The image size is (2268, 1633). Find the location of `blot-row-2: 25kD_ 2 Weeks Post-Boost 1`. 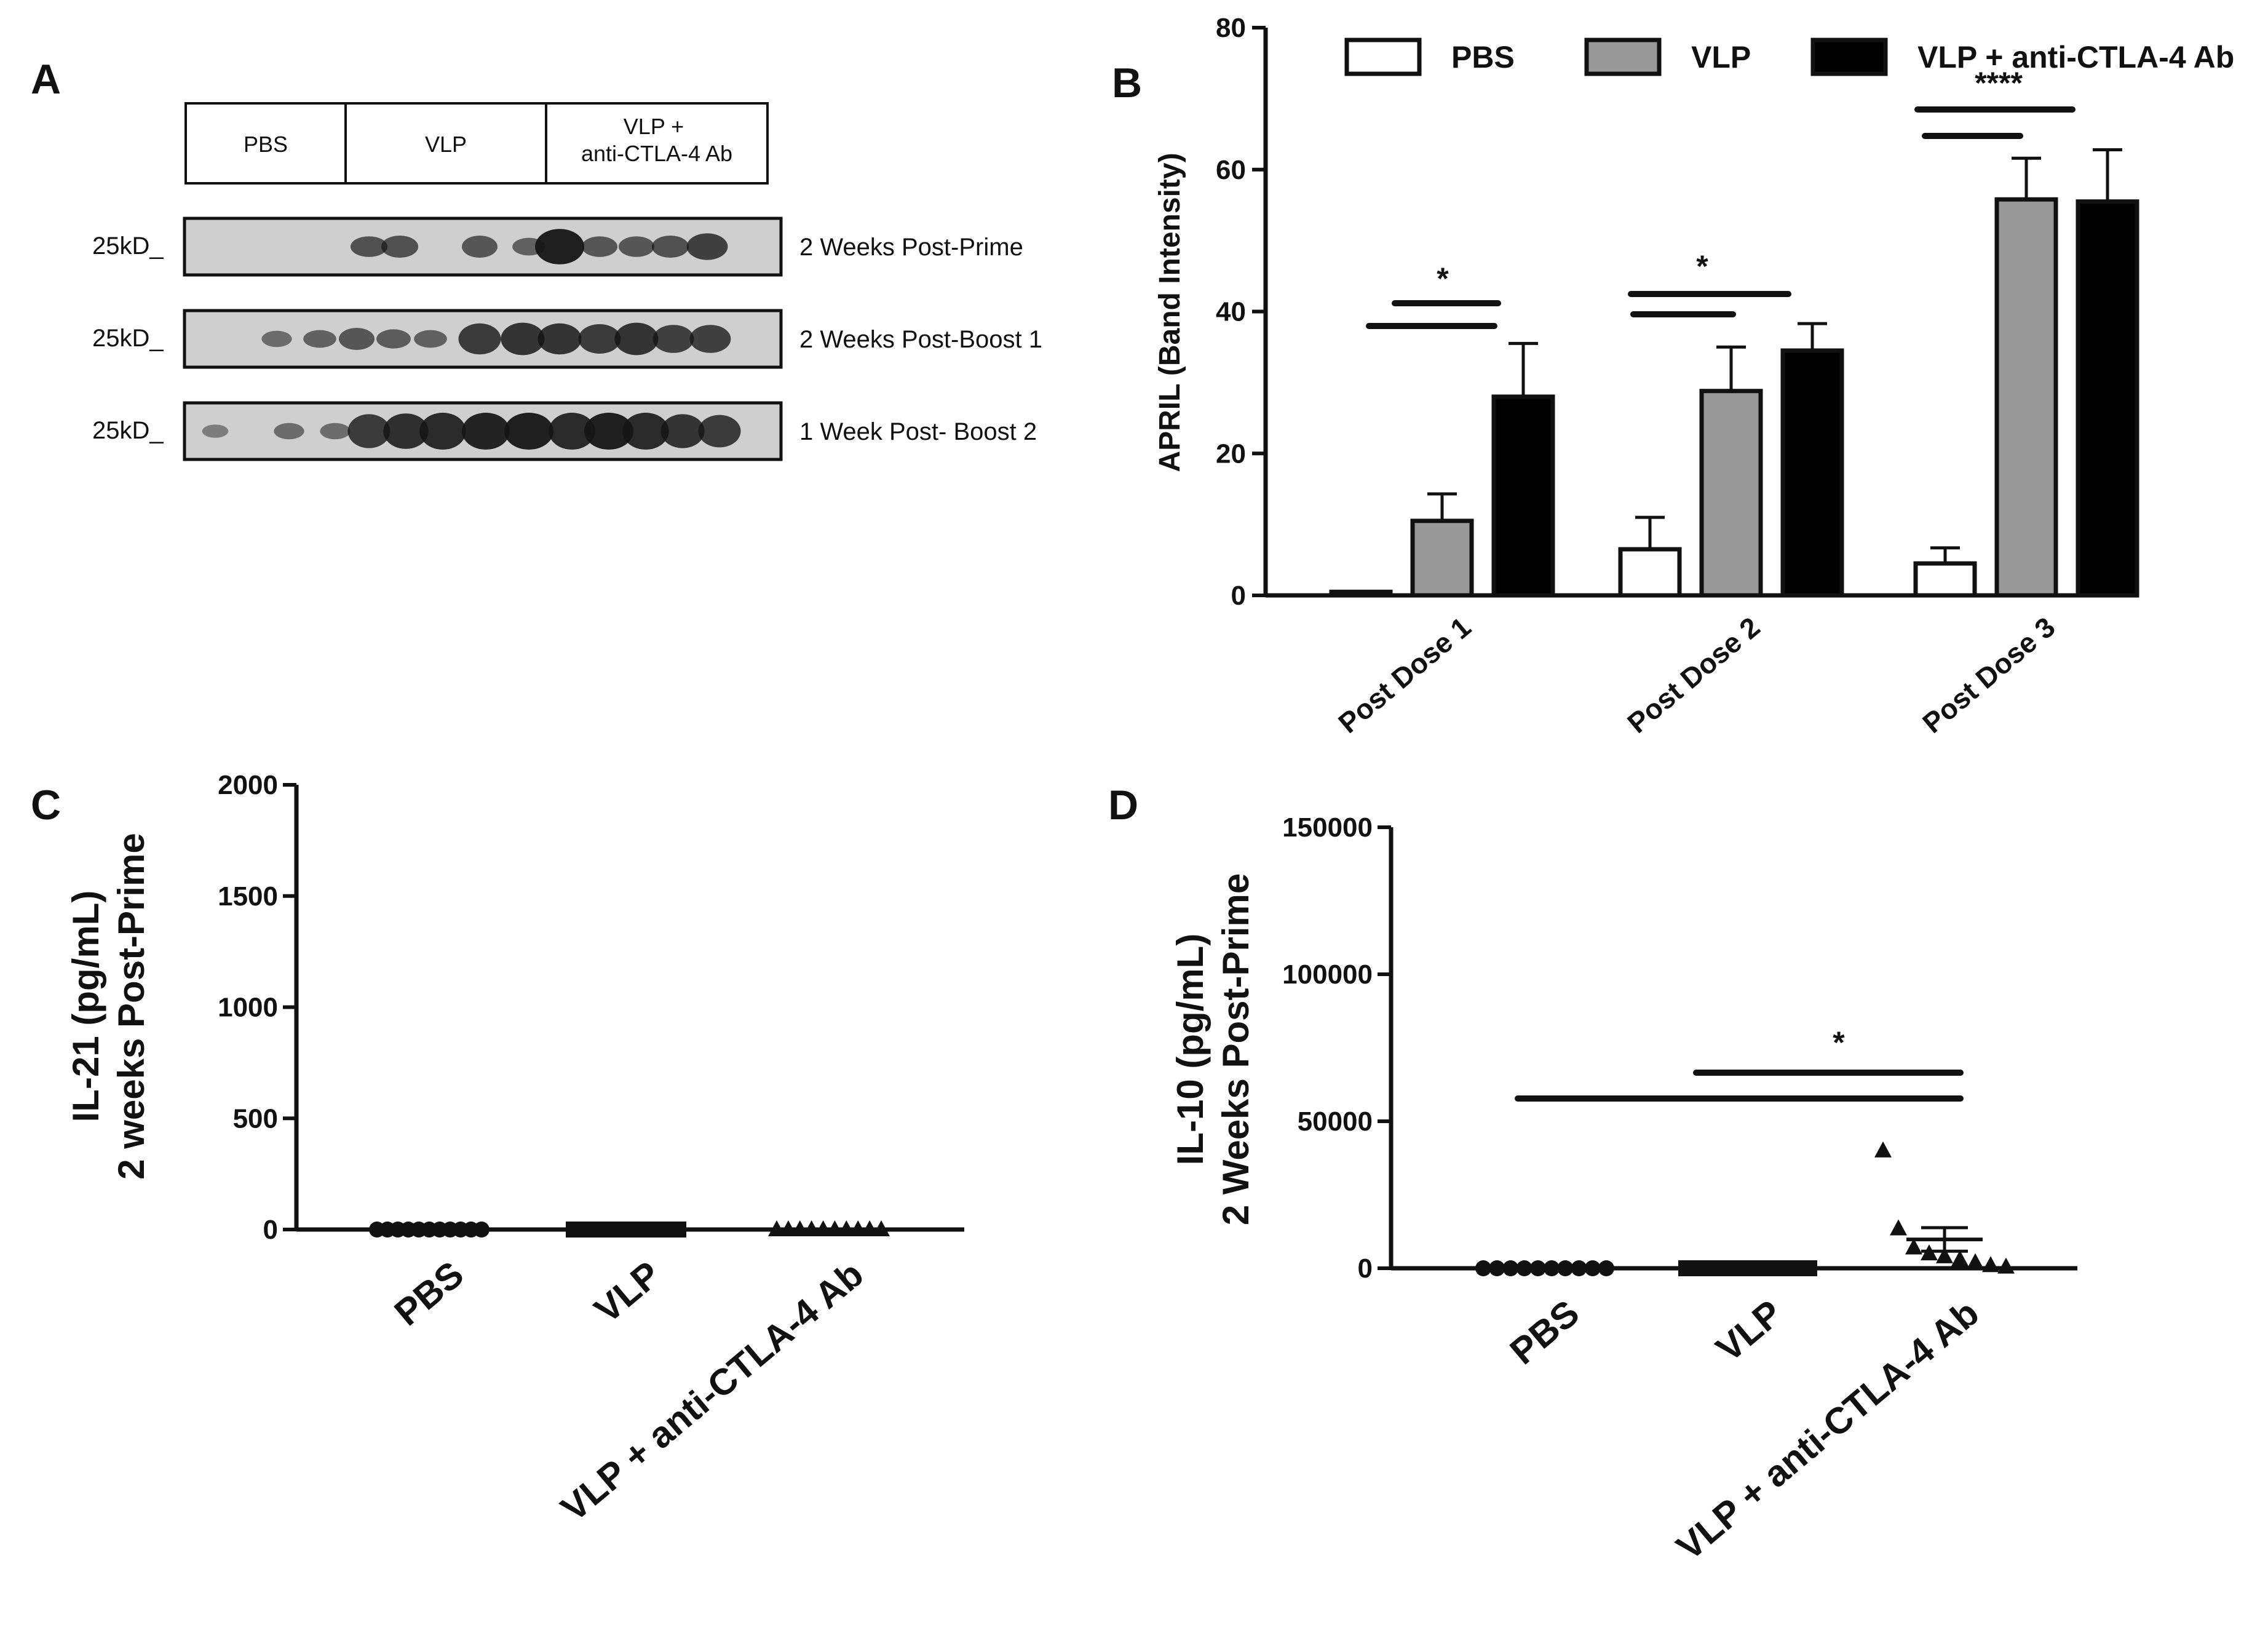

blot-row-2: 25kD_ 2 Weeks Post-Boost 1 is located at coordinates (567, 339).